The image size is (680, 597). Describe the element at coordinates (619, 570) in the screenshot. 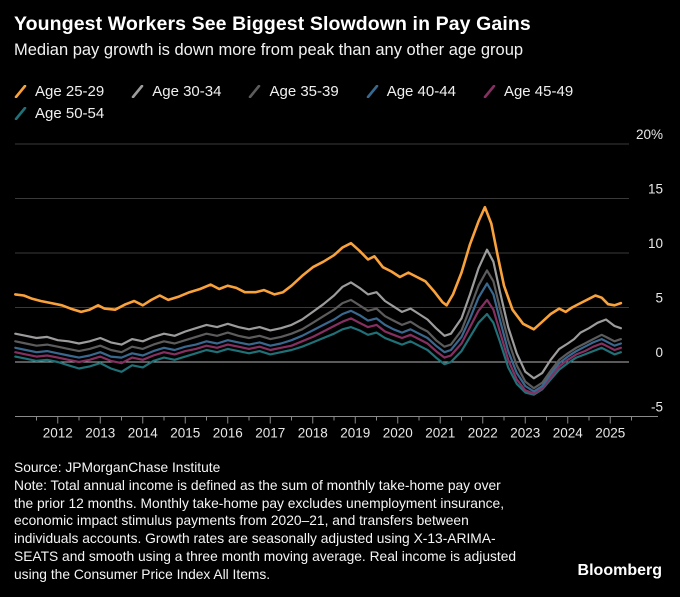

I see `bloomberg-logo: Bloomberg` at that location.